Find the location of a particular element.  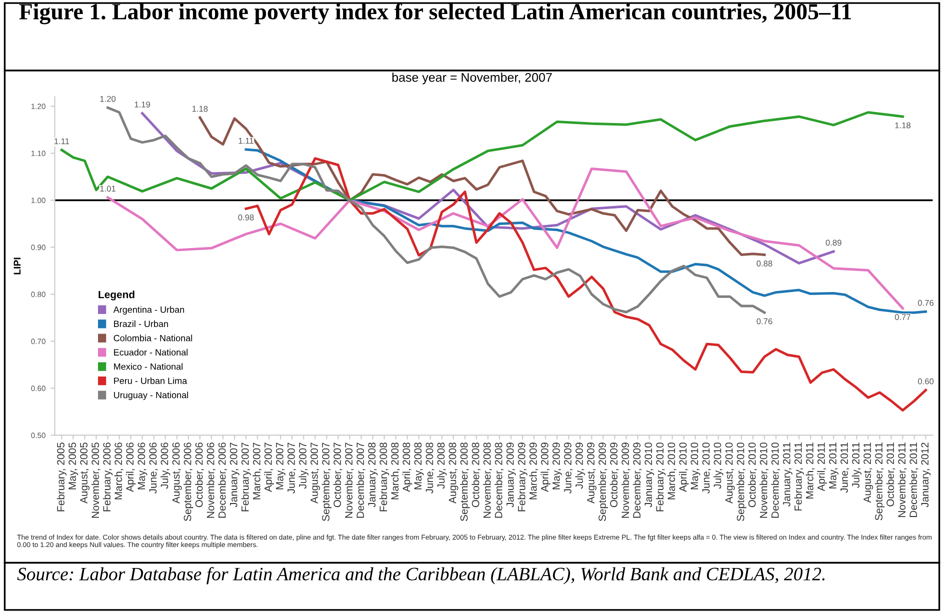

x-tick-label: June, 2009 is located at coordinates (568, 468).